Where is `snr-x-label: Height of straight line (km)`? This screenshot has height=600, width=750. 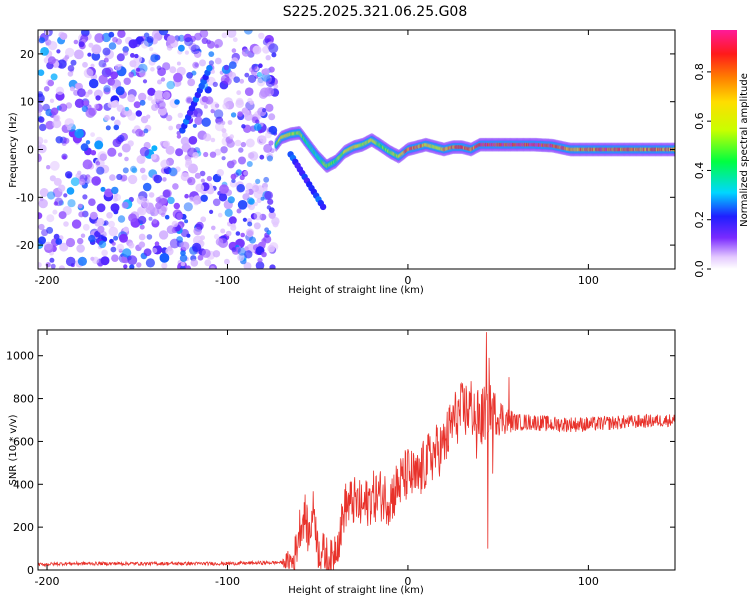 snr-x-label: Height of straight line (km) is located at coordinates (356, 590).